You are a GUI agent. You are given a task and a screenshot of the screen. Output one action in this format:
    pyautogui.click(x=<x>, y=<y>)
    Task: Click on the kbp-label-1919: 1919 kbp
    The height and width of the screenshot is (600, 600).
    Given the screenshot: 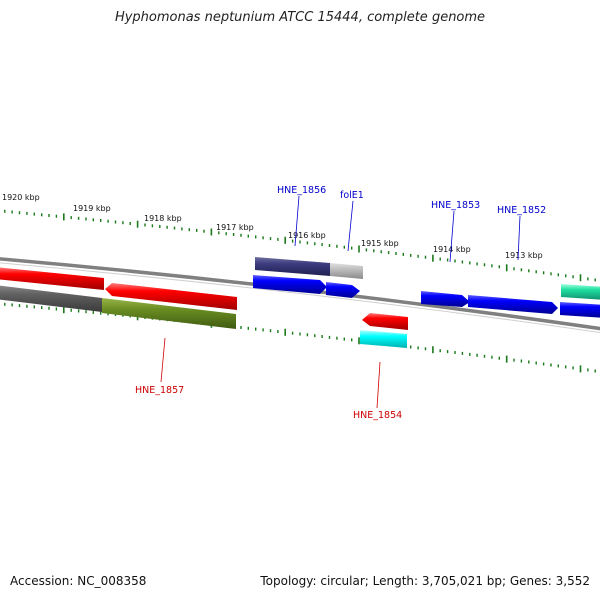 What is the action you would take?
    pyautogui.click(x=92, y=208)
    